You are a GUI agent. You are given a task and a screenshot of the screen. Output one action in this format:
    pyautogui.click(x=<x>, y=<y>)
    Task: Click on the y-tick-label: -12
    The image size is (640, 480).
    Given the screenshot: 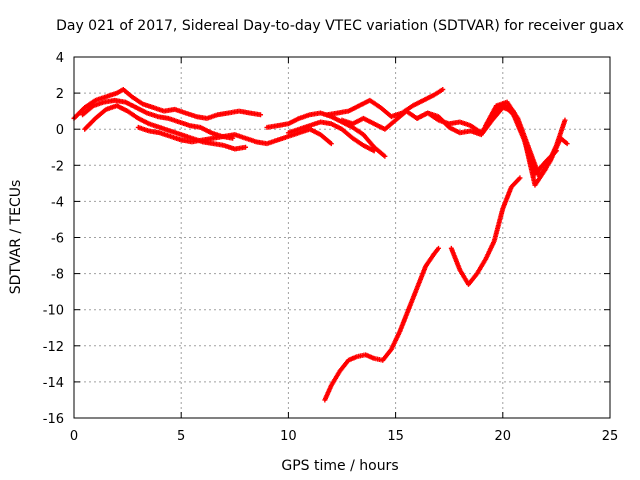 What is the action you would take?
    pyautogui.click(x=53, y=347)
    